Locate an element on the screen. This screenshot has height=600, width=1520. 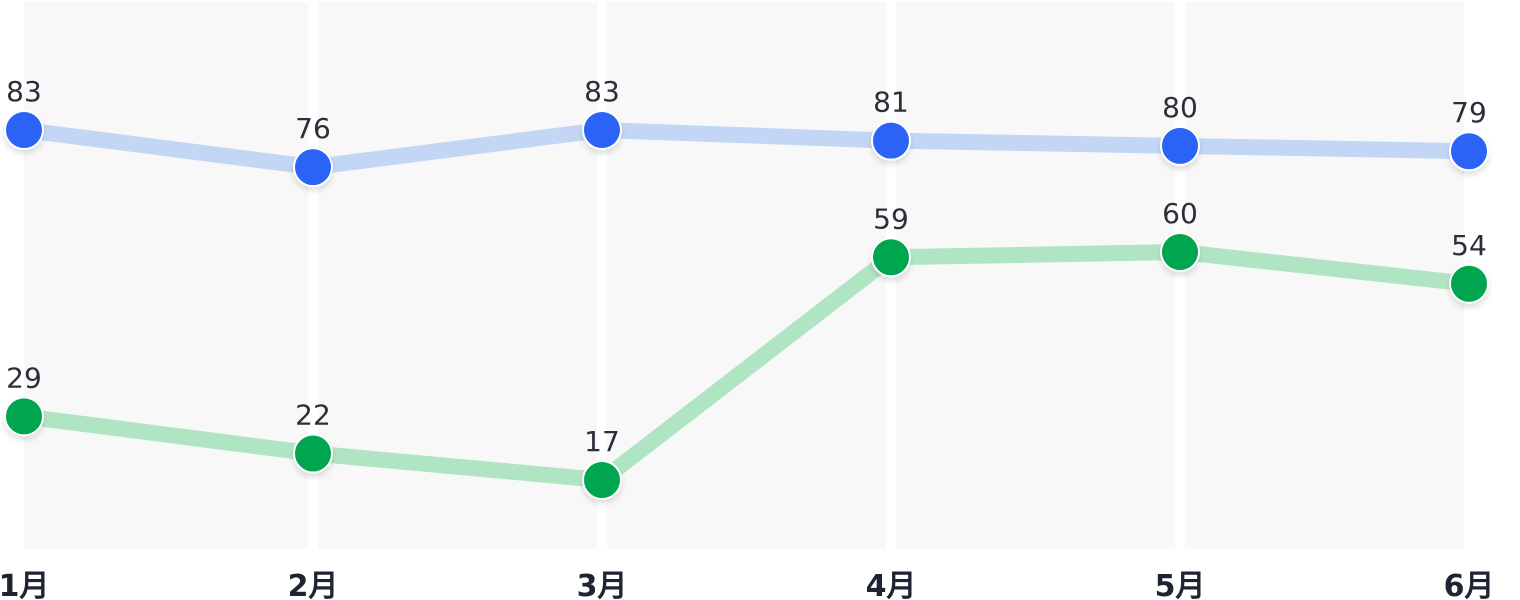
data-label: 54 is located at coordinates (1469, 245).